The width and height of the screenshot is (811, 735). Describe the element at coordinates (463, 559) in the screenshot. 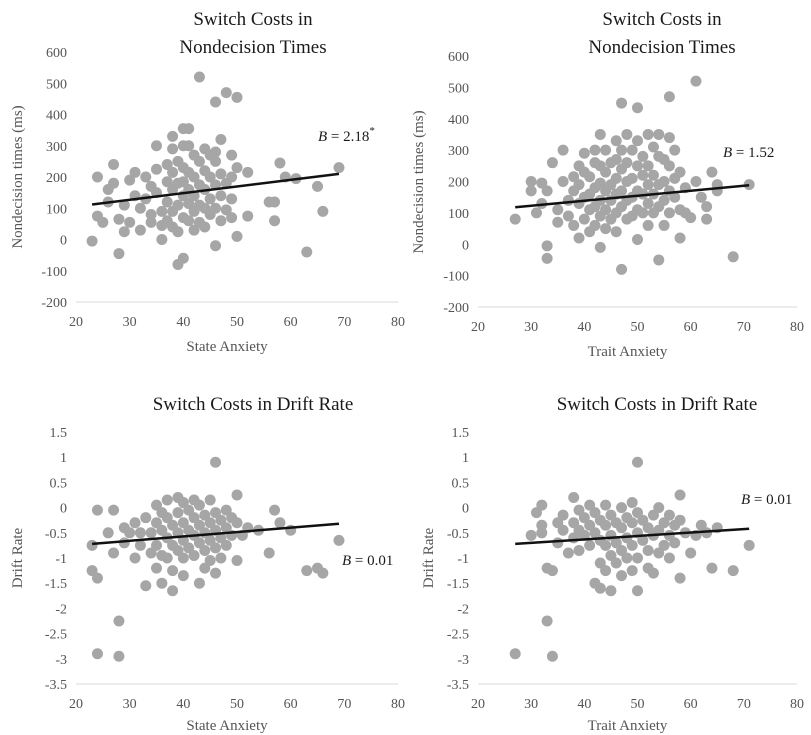

I see `y-tick-label: -1` at that location.